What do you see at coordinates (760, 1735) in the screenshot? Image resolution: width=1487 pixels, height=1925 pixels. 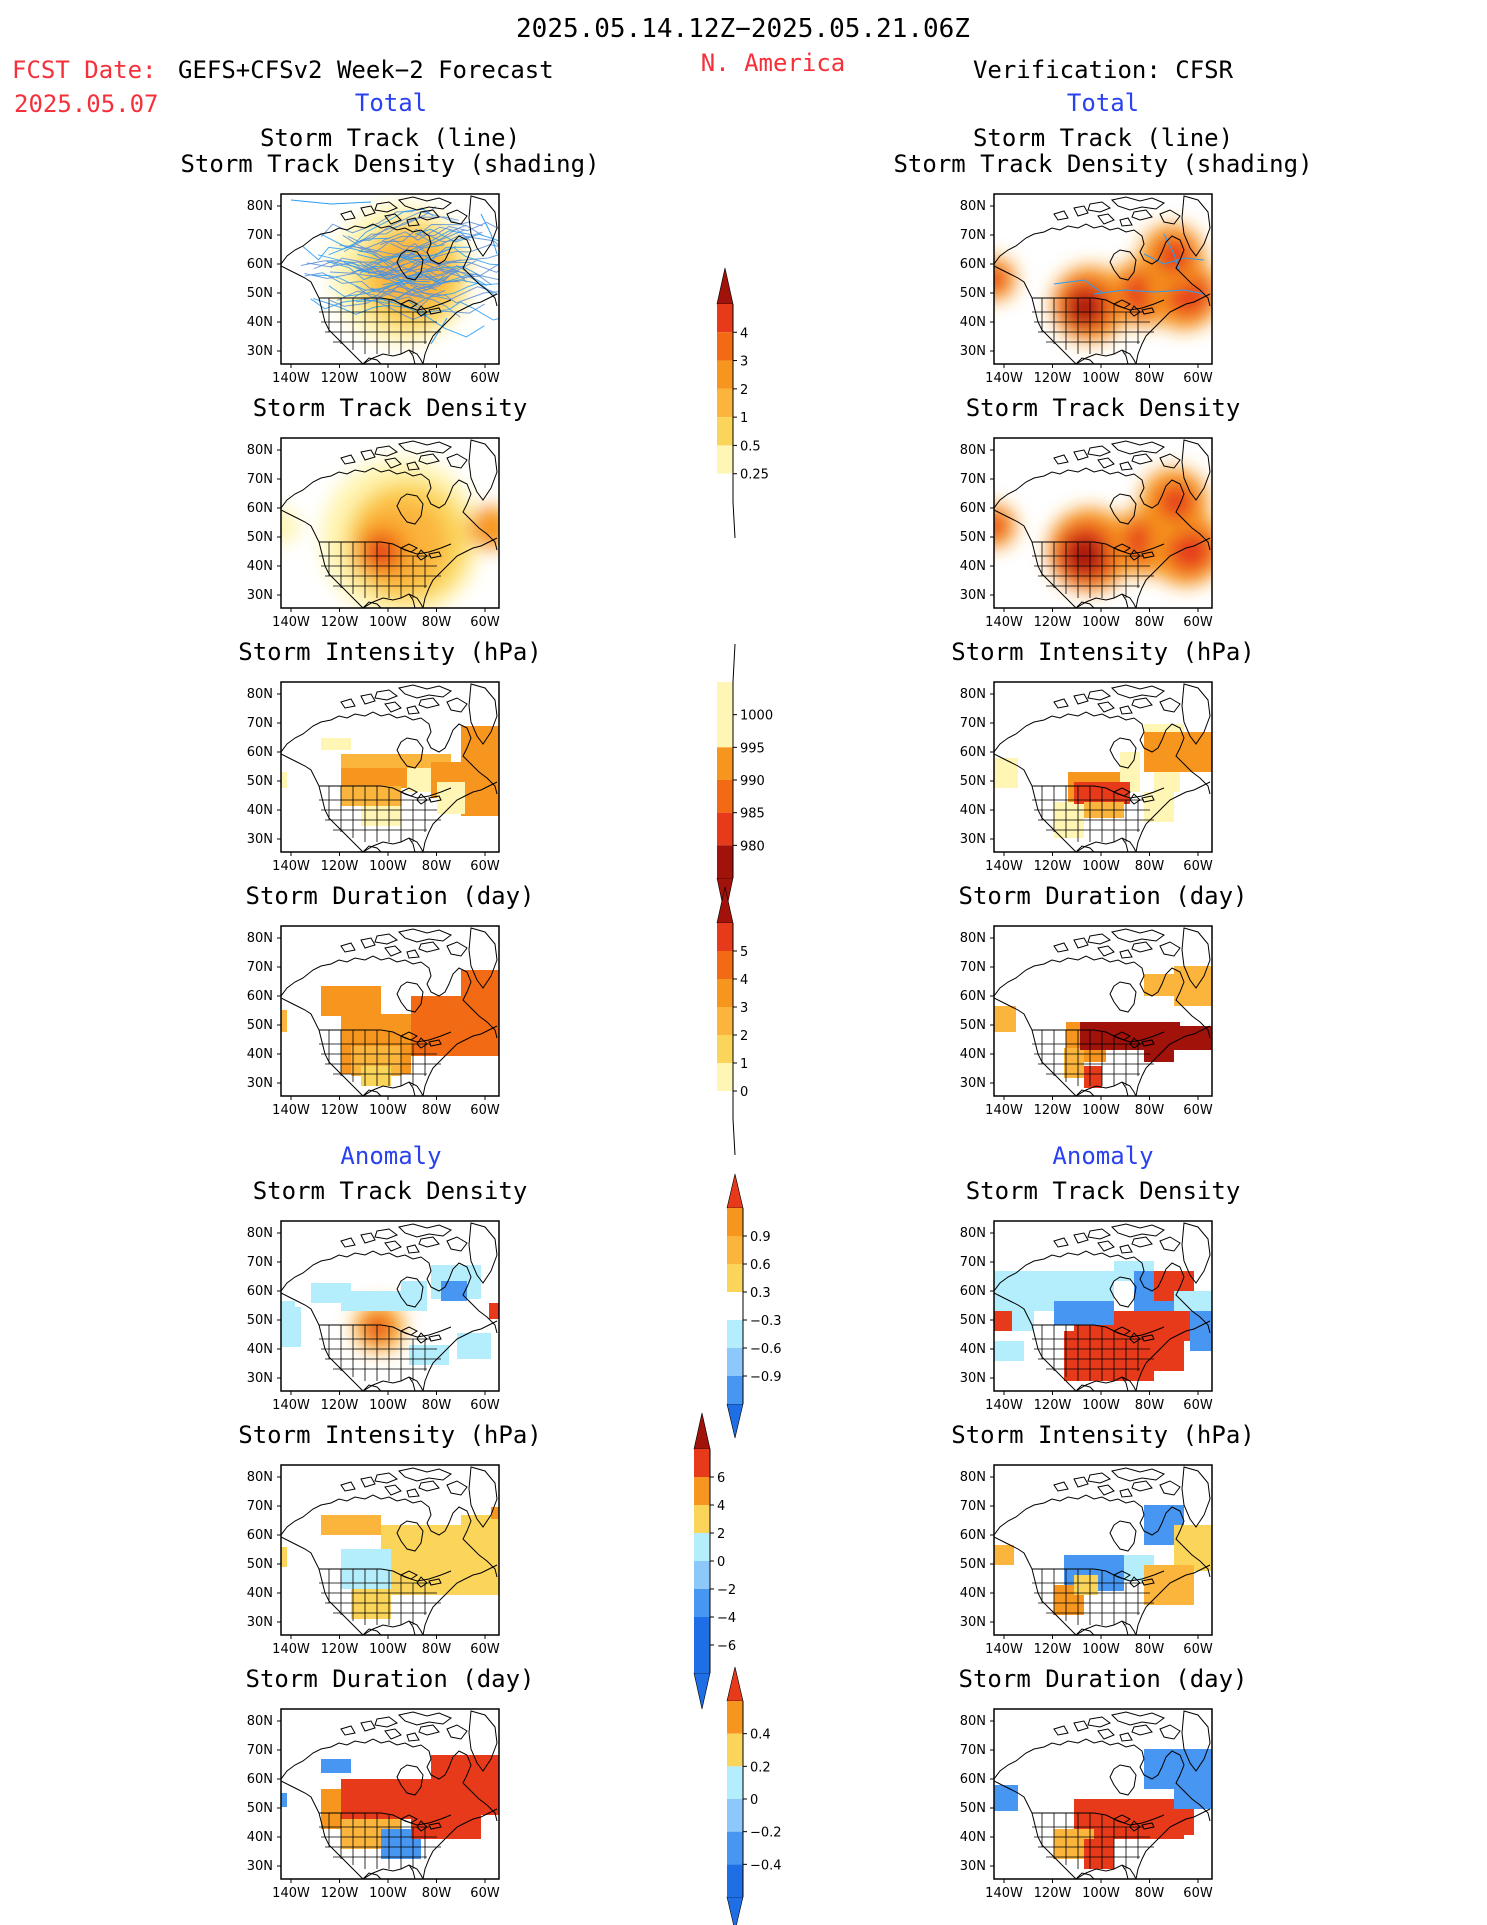 I see `colorbar-label: 0.4` at bounding box center [760, 1735].